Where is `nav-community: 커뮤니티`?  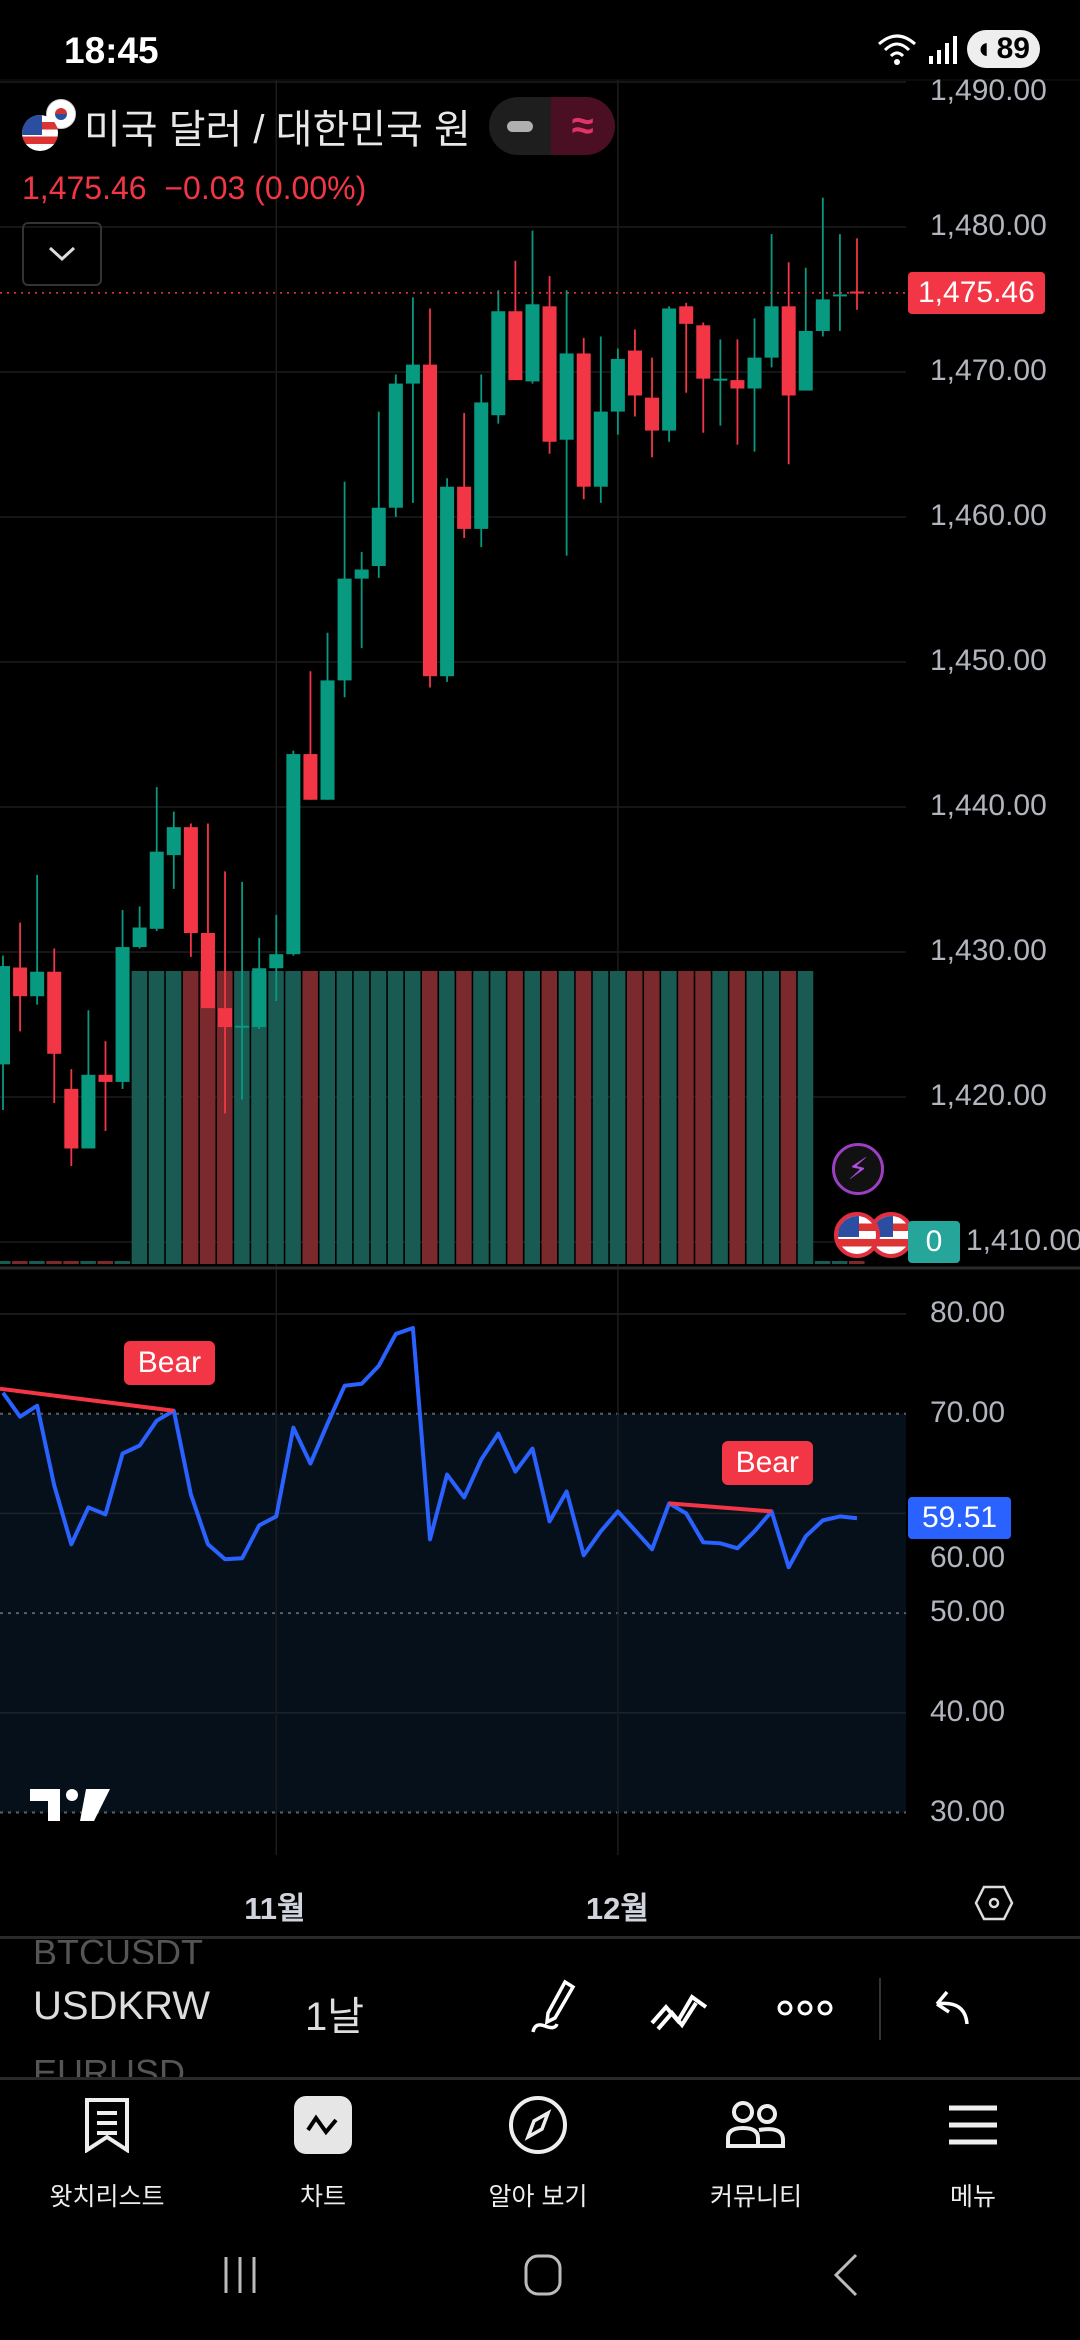
nav-community: 커뮤니티 is located at coordinates (756, 2149).